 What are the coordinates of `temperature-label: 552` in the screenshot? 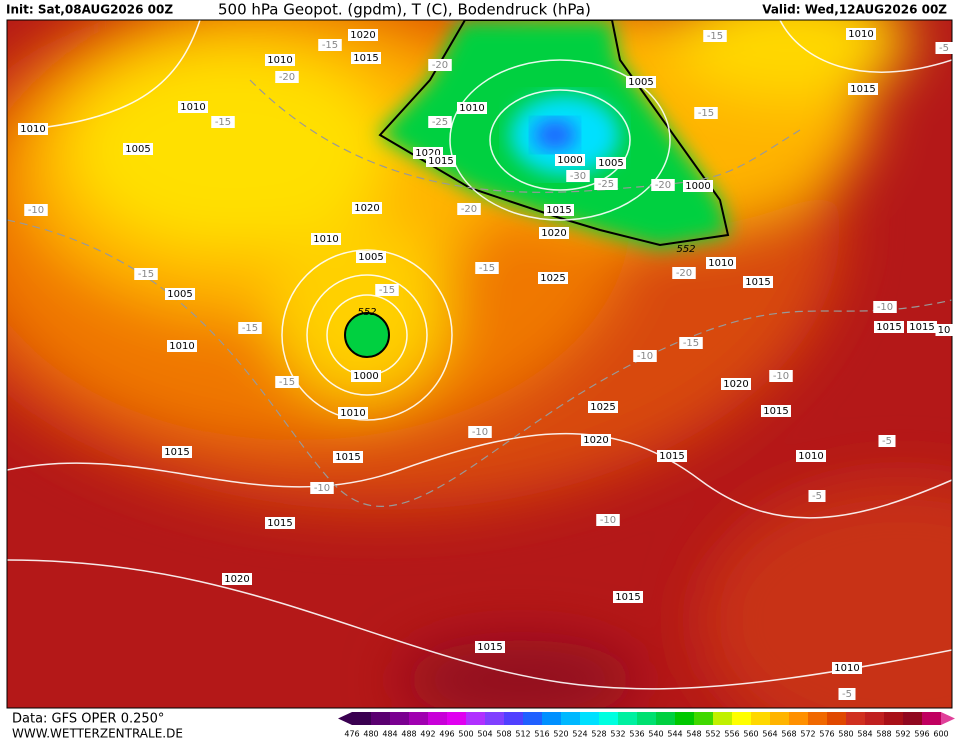 It's located at (685, 249).